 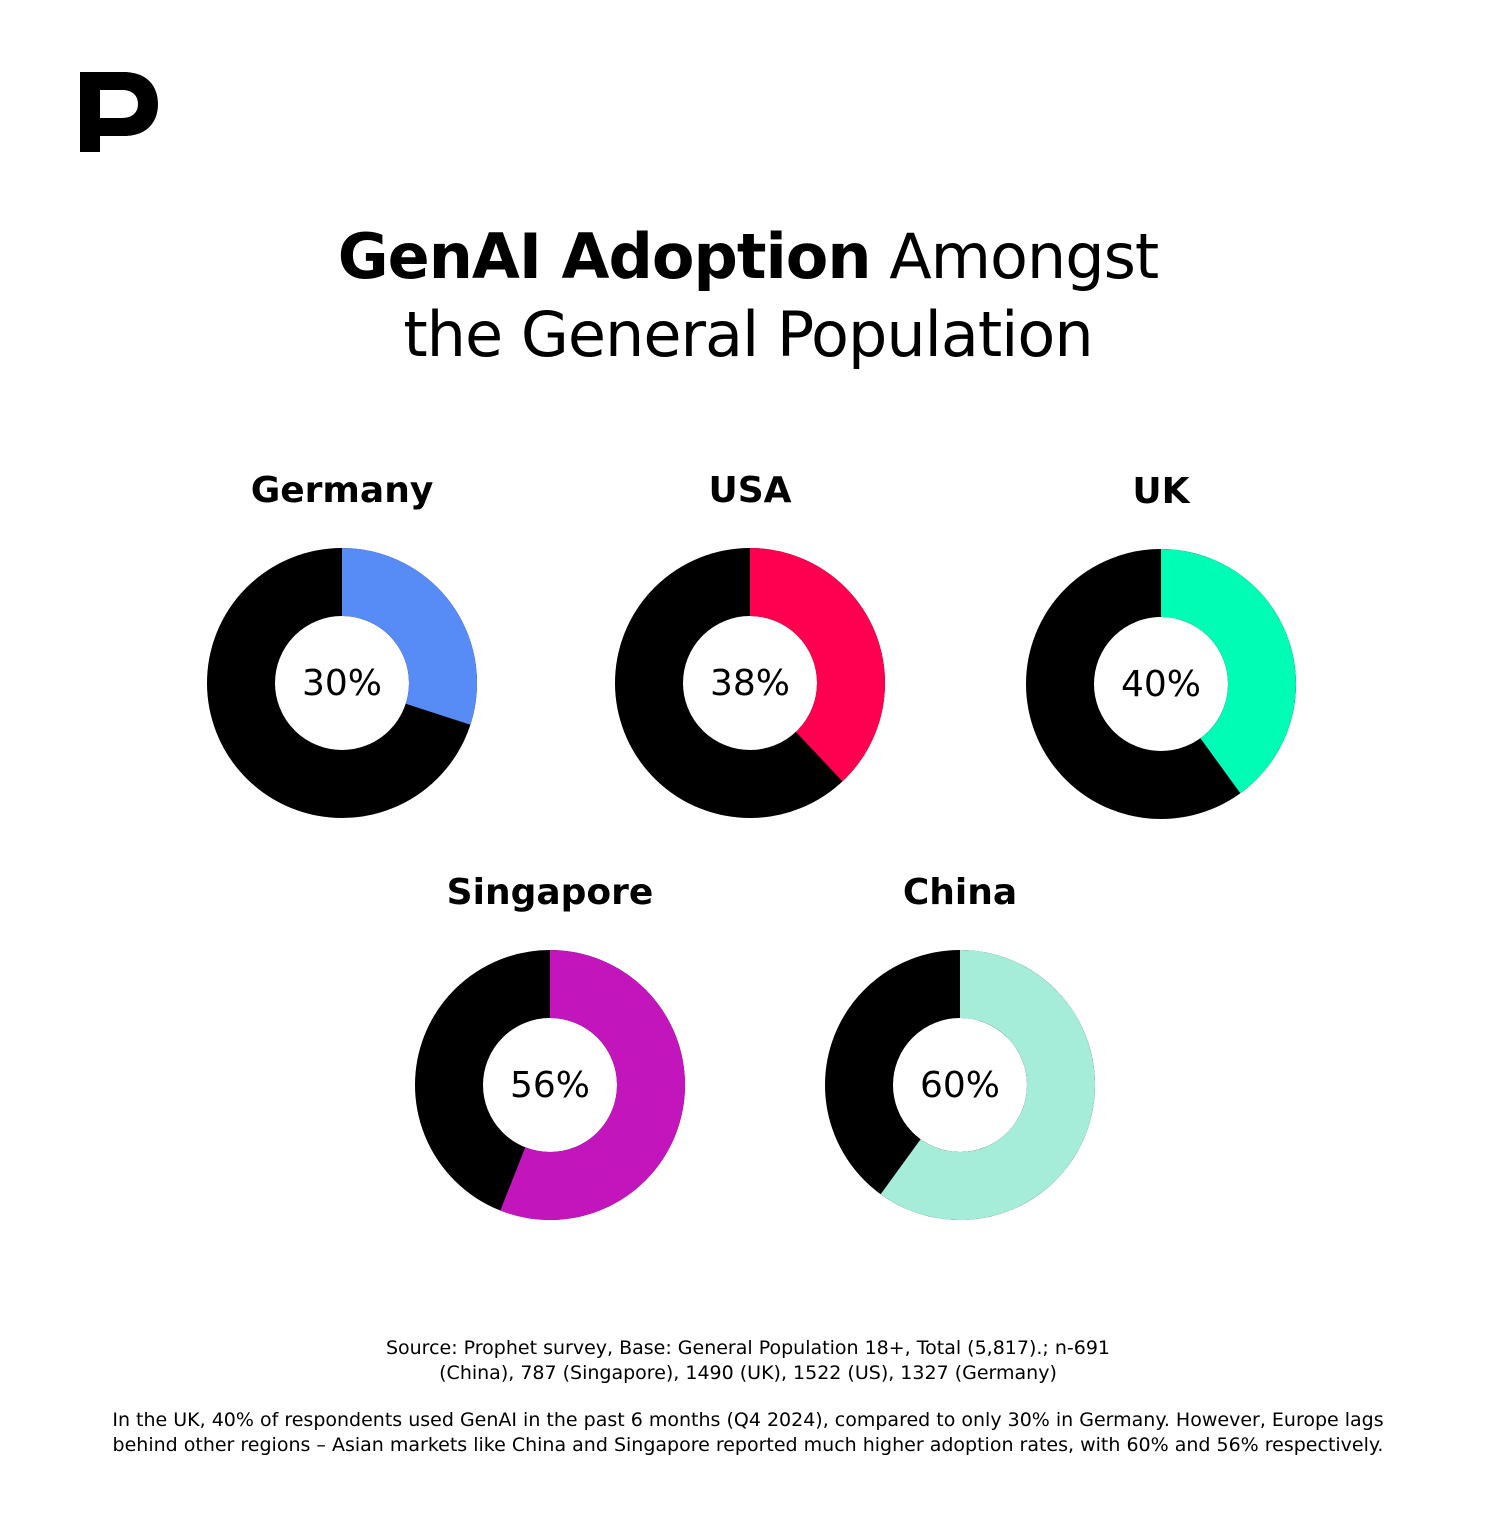 I want to click on center-label: 56%, so click(x=550, y=1085).